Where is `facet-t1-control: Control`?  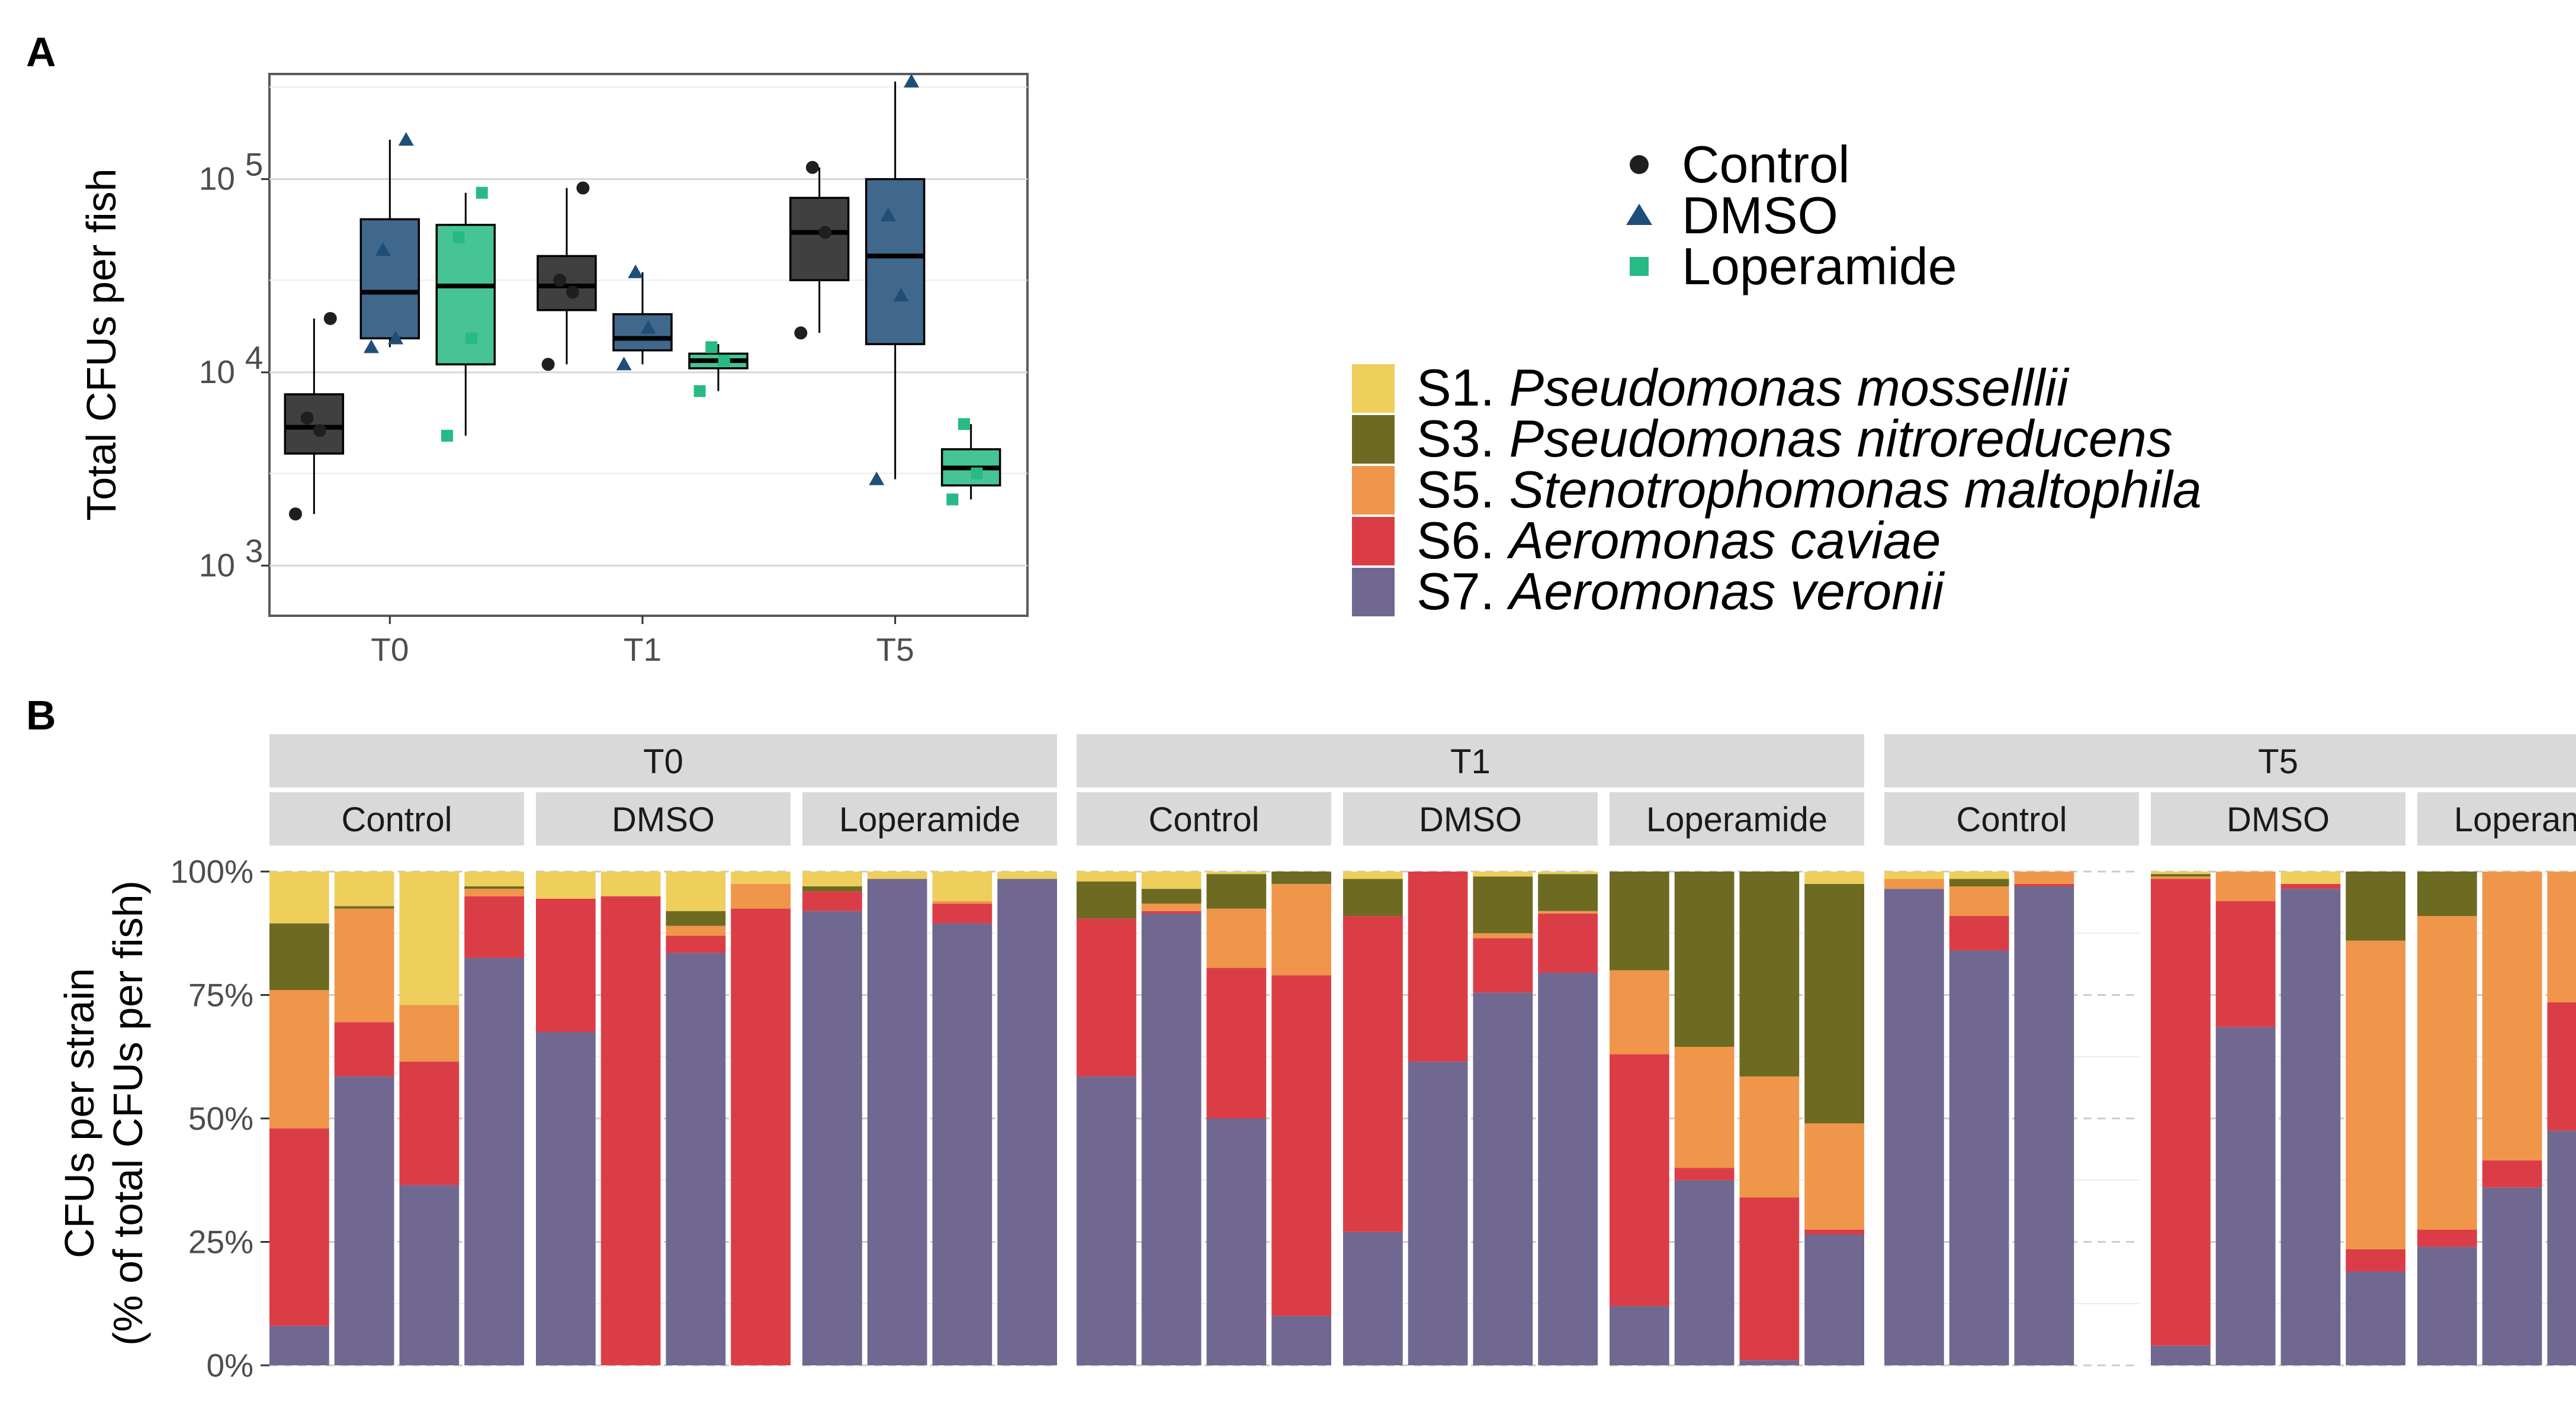
facet-t1-control: Control is located at coordinates (1204, 1079).